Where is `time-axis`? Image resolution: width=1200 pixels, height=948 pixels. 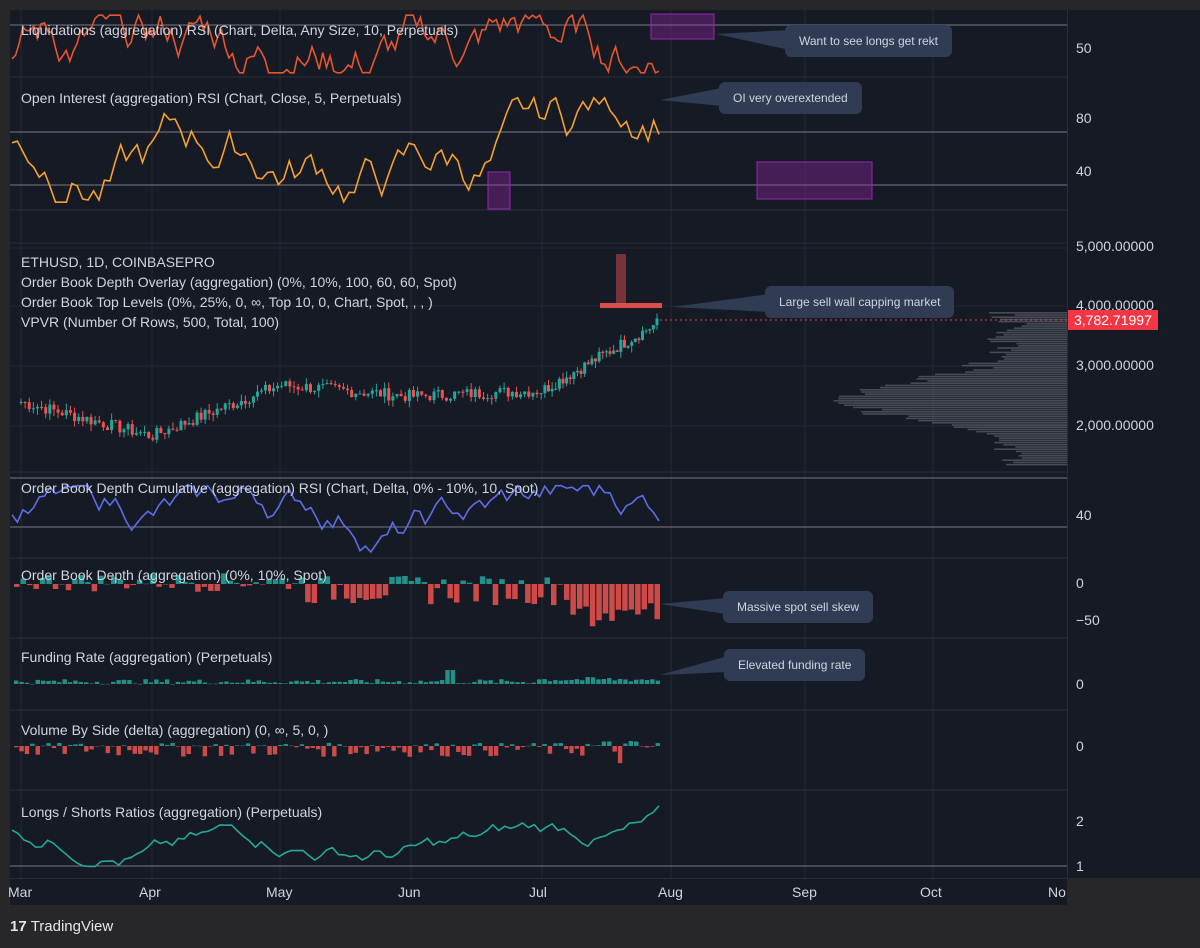 time-axis is located at coordinates (538, 891).